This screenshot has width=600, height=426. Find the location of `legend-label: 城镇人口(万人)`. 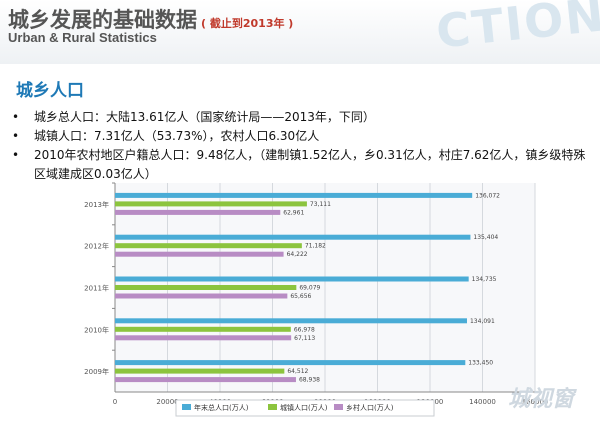

legend-label: 城镇人口(万人) is located at coordinates (304, 407).